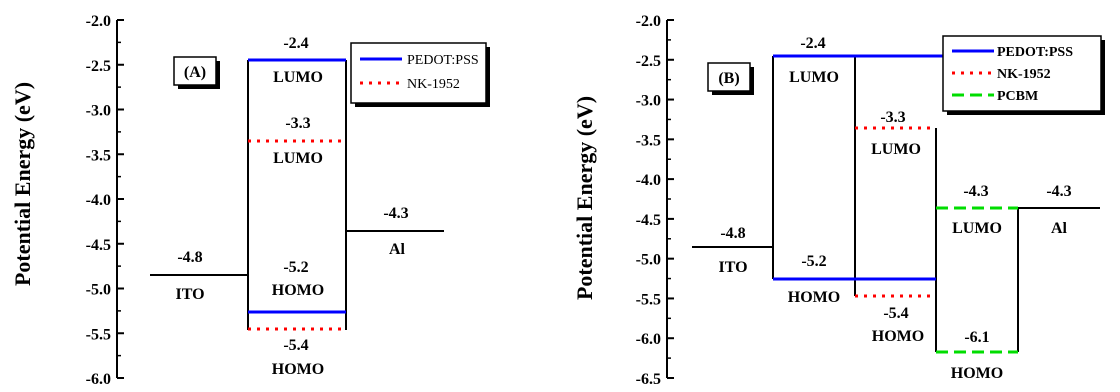 The image size is (1120, 392). What do you see at coordinates (584, 198) in the screenshot?
I see `panel-b-ylabel: Potential Energy (eV)` at bounding box center [584, 198].